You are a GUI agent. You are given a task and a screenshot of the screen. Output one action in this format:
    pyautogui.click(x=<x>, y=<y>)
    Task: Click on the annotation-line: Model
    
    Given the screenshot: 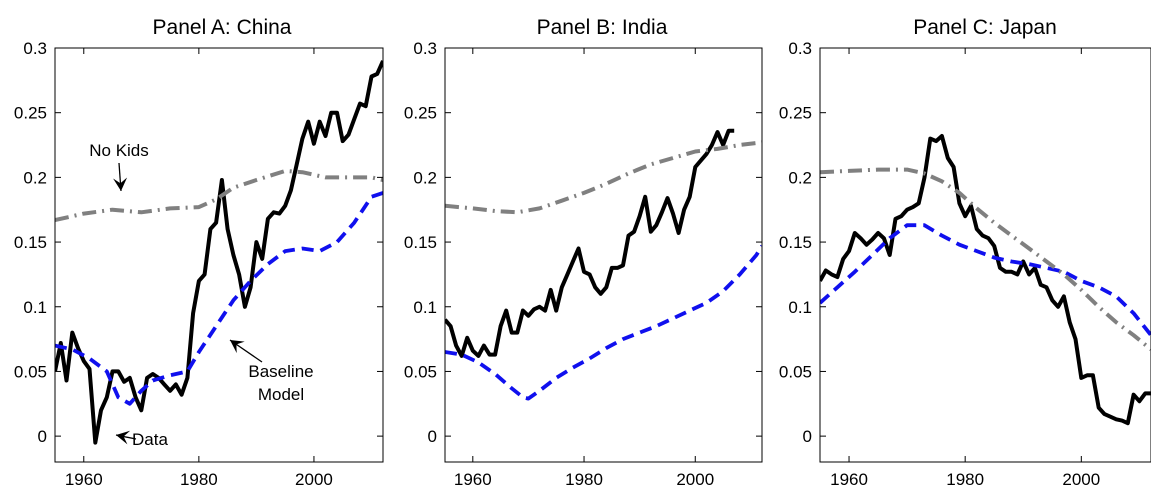 What is the action you would take?
    pyautogui.click(x=281, y=394)
    